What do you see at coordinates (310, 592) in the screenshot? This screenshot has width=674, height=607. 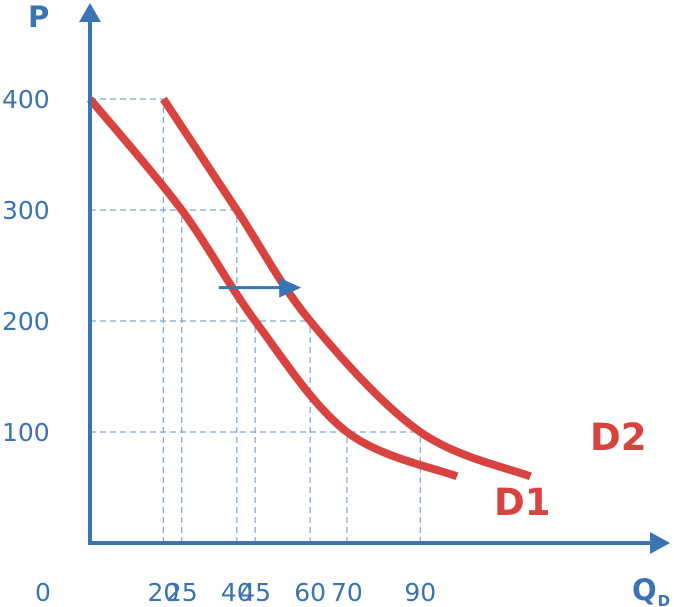 I see `x-tick-label: 60` at bounding box center [310, 592].